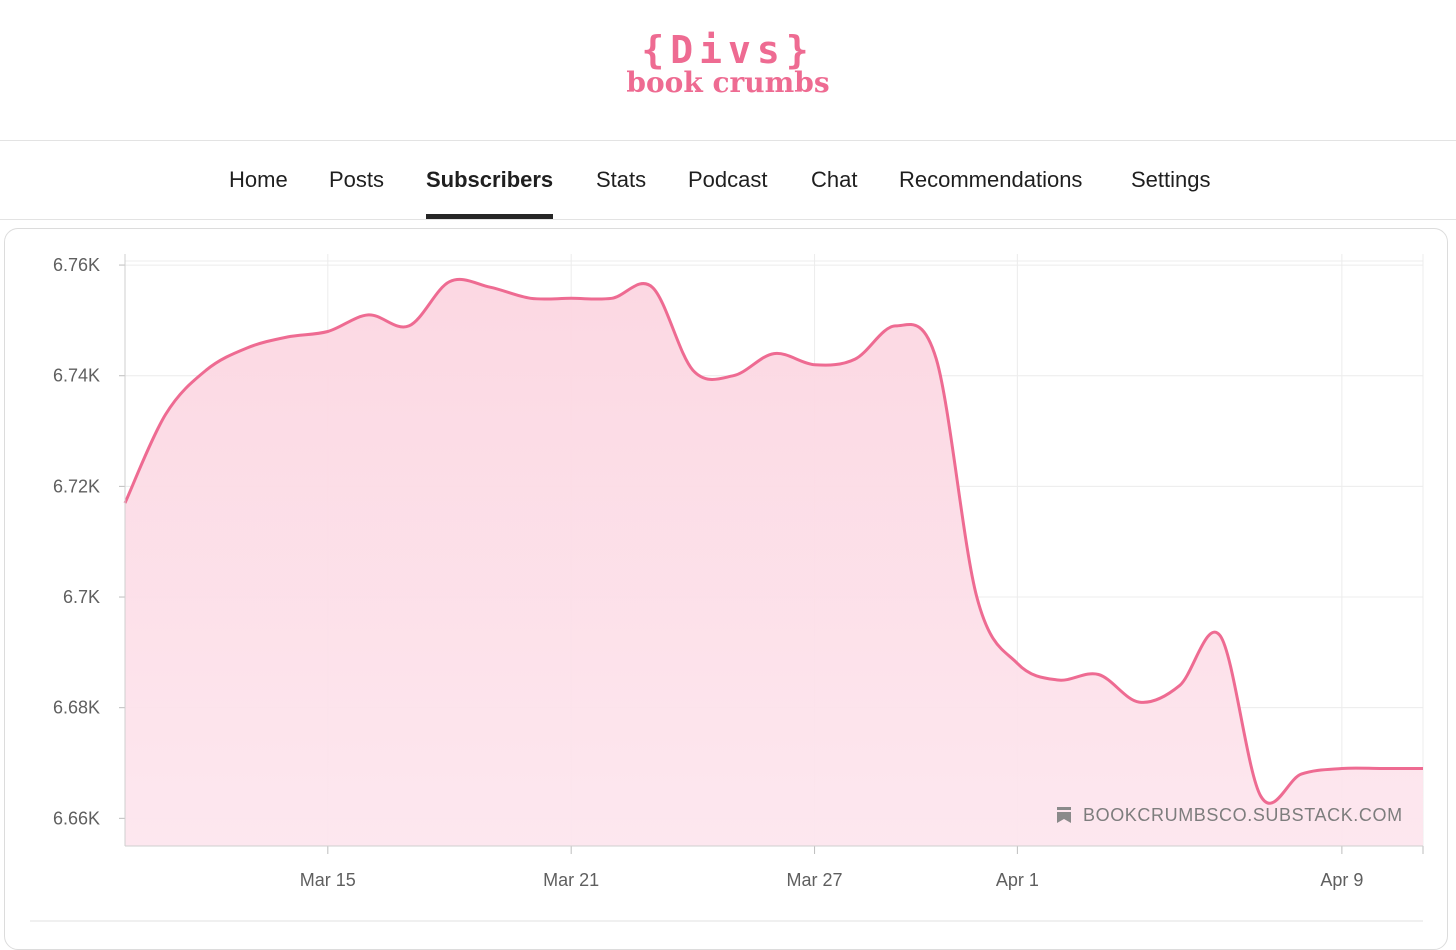  Describe the element at coordinates (834, 179) in the screenshot. I see `tab-chat: Chat` at that location.